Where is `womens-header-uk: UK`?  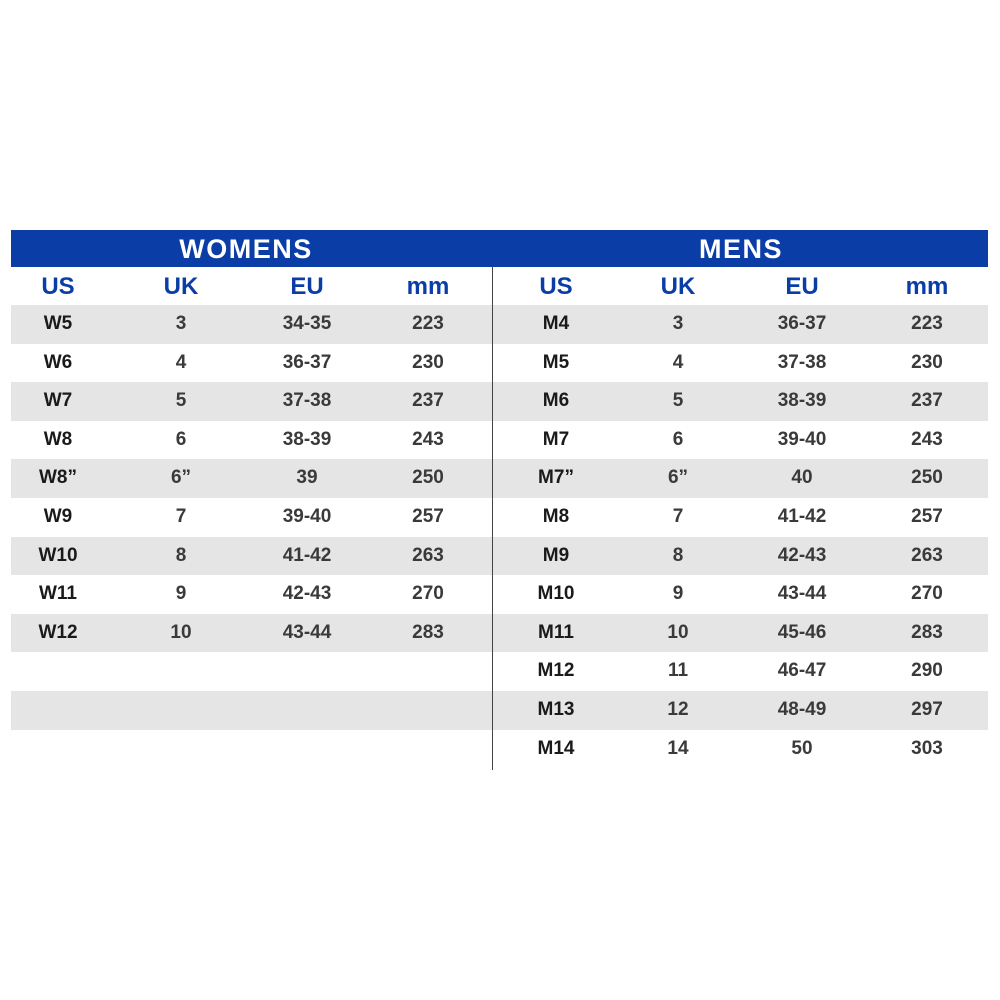
womens-header-uk: UK is located at coordinates (181, 286).